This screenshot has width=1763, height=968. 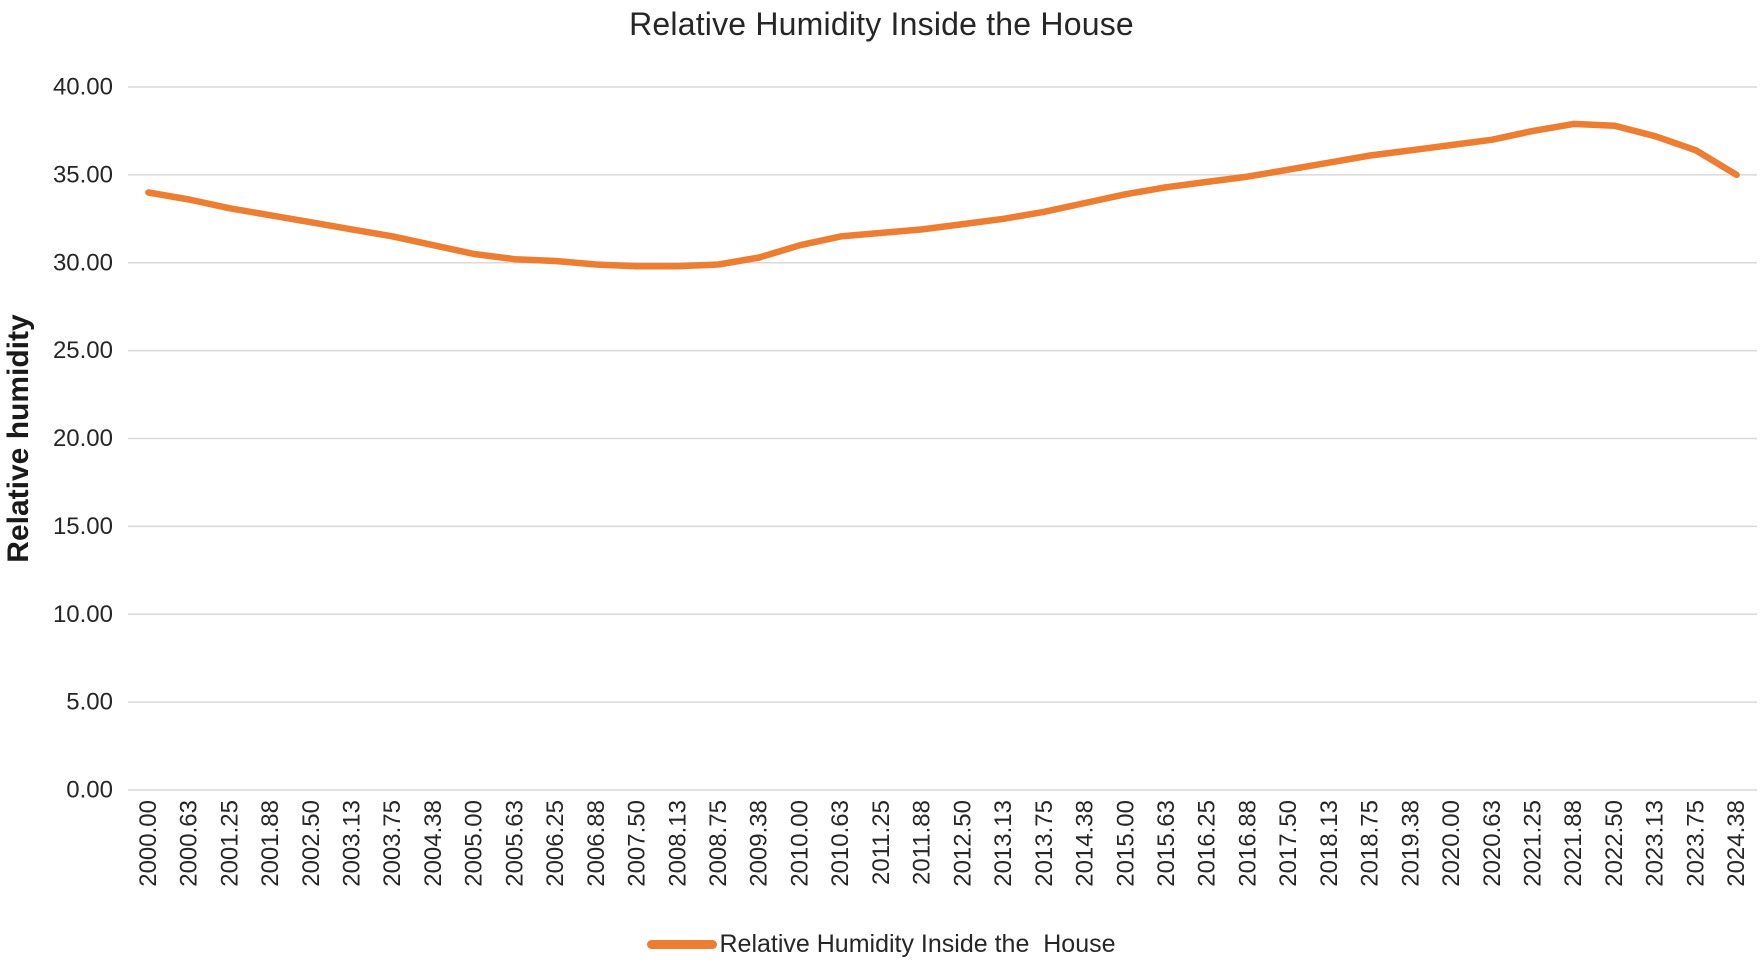 What do you see at coordinates (83, 614) in the screenshot?
I see `y-tick-label: 10.00` at bounding box center [83, 614].